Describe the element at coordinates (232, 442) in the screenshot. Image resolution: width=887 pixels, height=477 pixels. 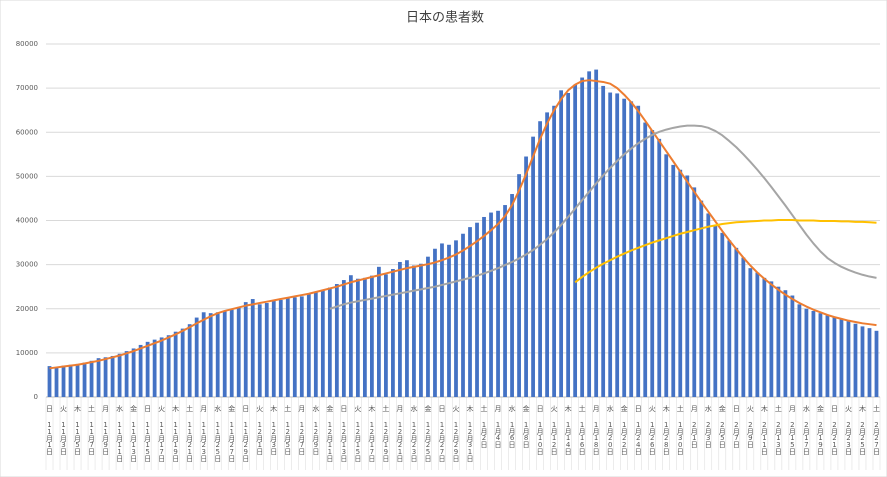
I see `x-tick-label: 11月27日` at that location.